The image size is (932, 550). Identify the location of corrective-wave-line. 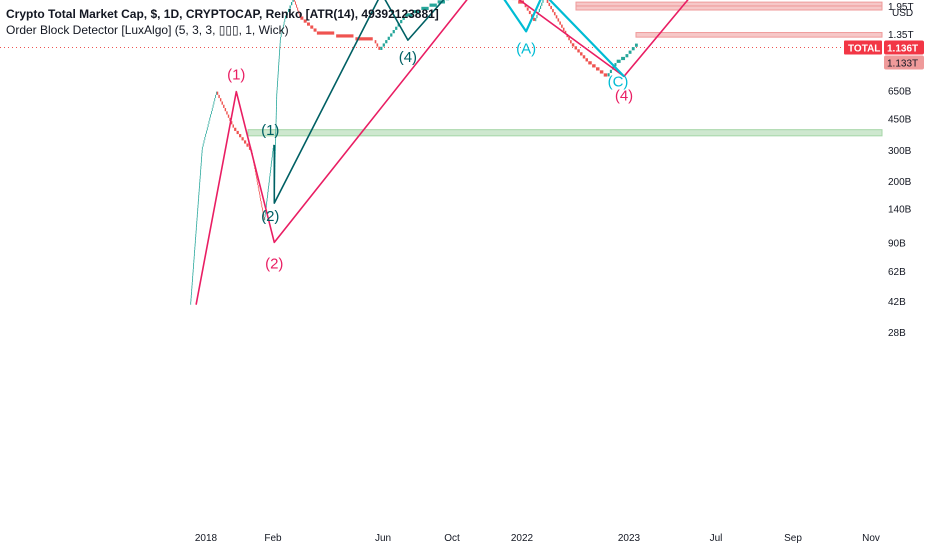
(564, 39).